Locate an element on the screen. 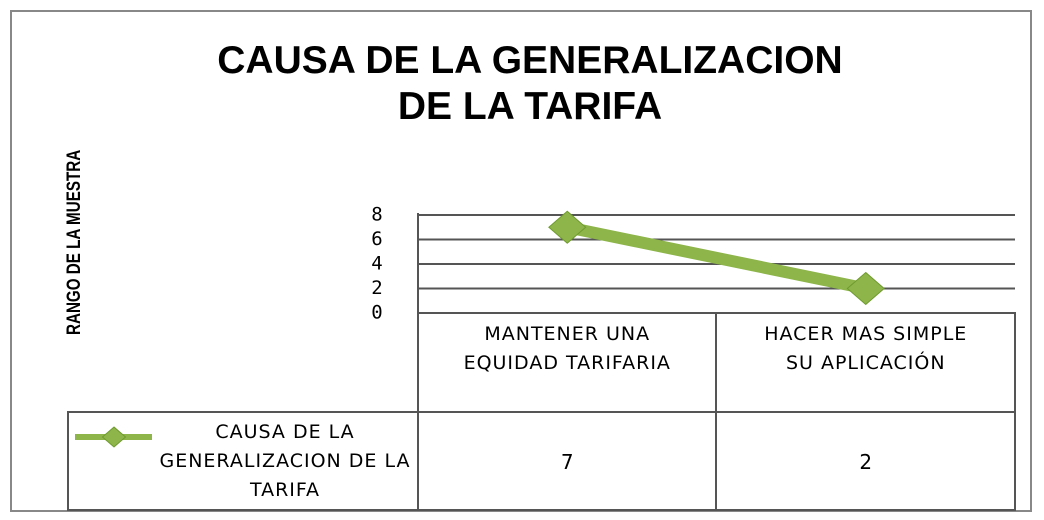 This screenshot has height=520, width=1044. y-tick-label: 8 is located at coordinates (376, 215).